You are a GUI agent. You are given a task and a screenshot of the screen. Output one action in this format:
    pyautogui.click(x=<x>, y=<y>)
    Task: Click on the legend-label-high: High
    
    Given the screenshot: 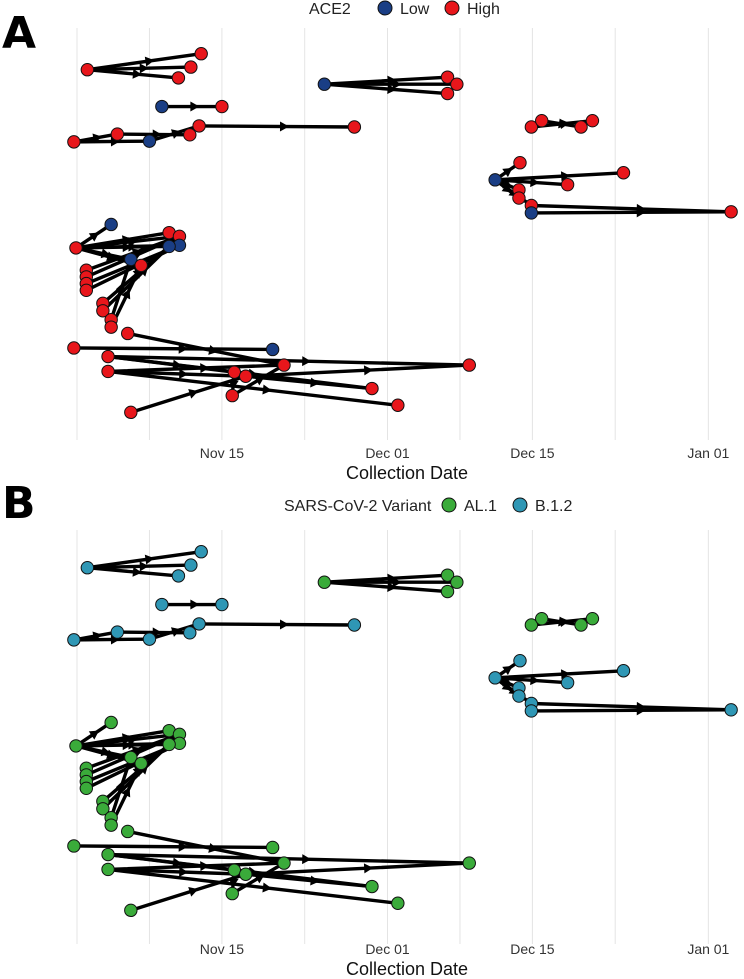 What is the action you would take?
    pyautogui.click(x=483, y=9)
    